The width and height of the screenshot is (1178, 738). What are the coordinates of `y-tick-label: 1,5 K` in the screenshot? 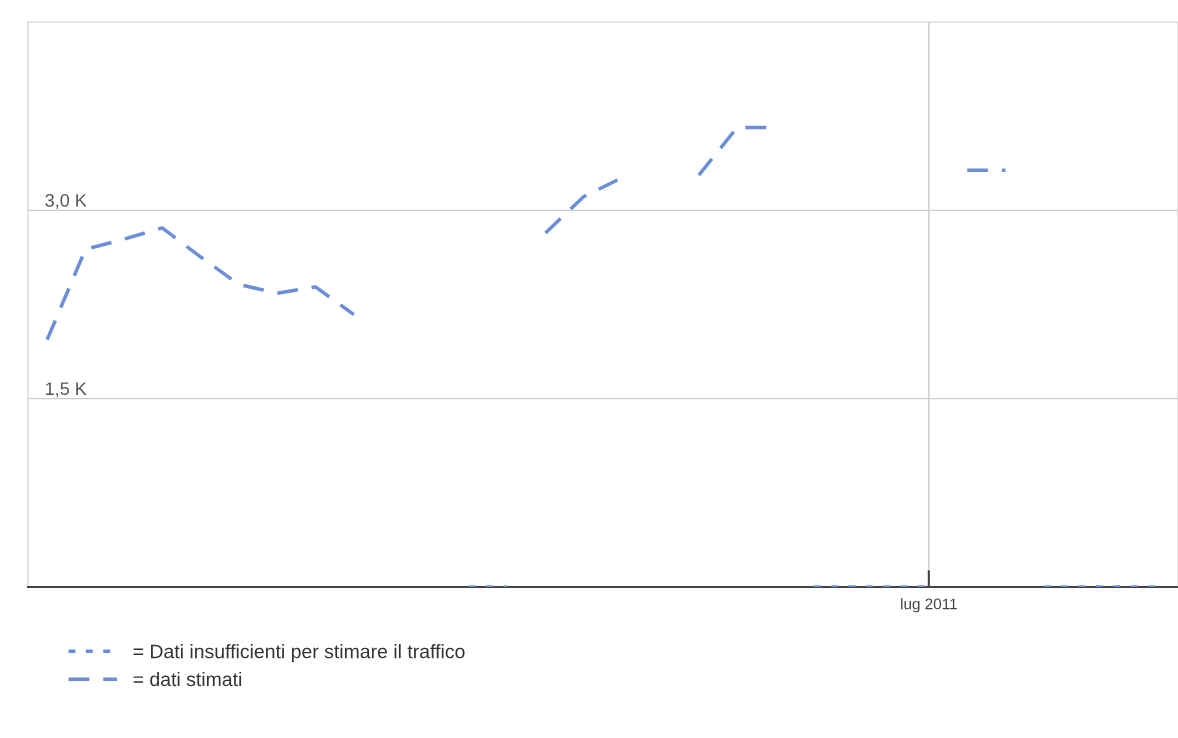 It's located at (66, 390).